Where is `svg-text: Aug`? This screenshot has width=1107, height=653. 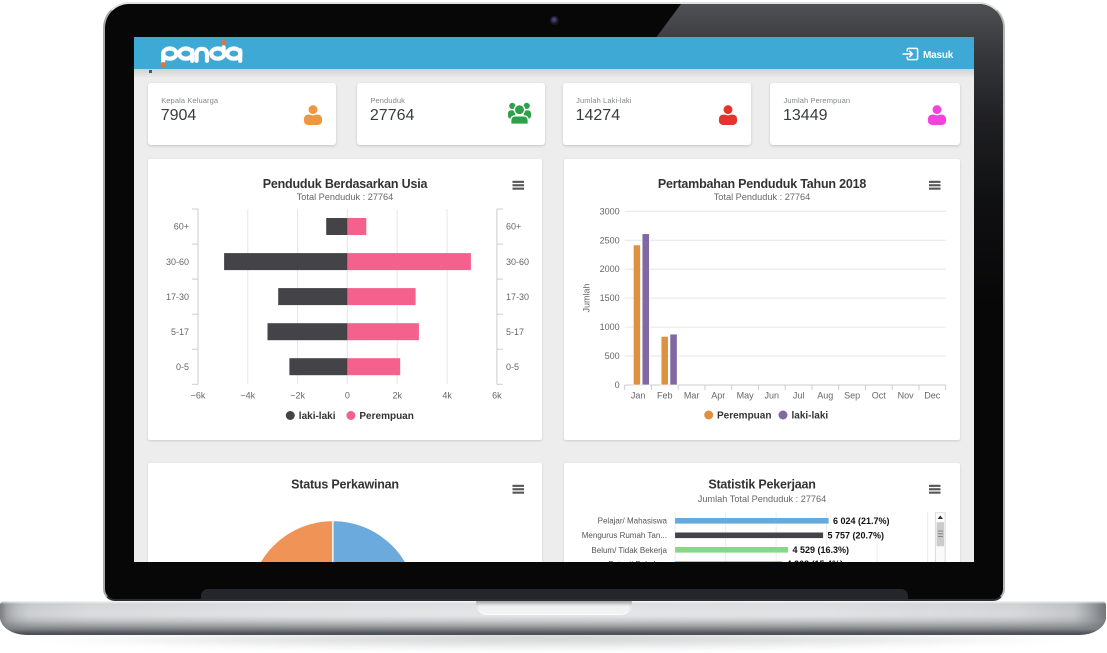 svg-text: Aug is located at coordinates (826, 395).